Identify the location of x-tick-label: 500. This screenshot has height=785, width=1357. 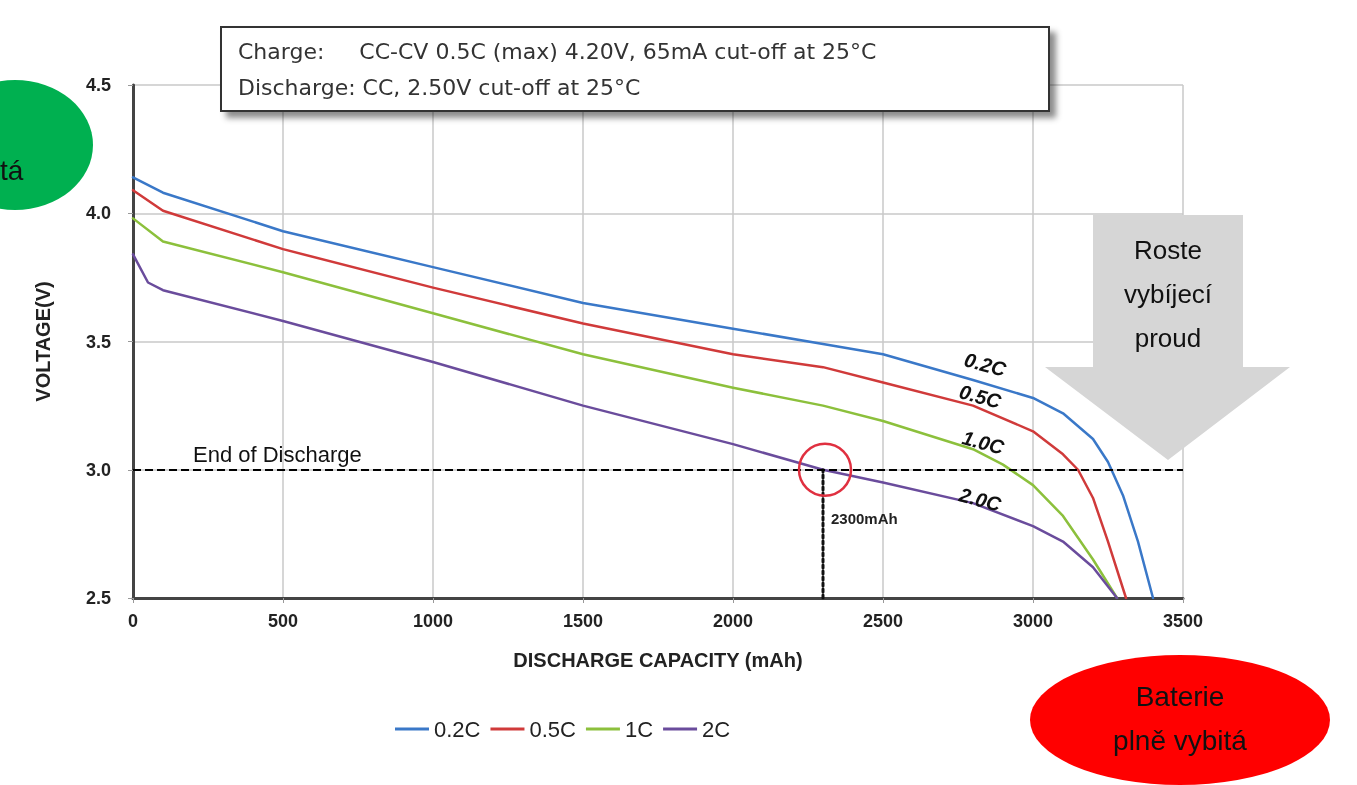
(283, 621).